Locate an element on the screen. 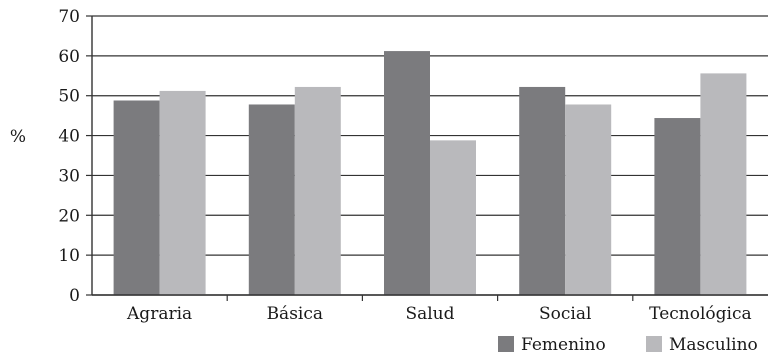  y-tick-label: 60 is located at coordinates (69, 57).